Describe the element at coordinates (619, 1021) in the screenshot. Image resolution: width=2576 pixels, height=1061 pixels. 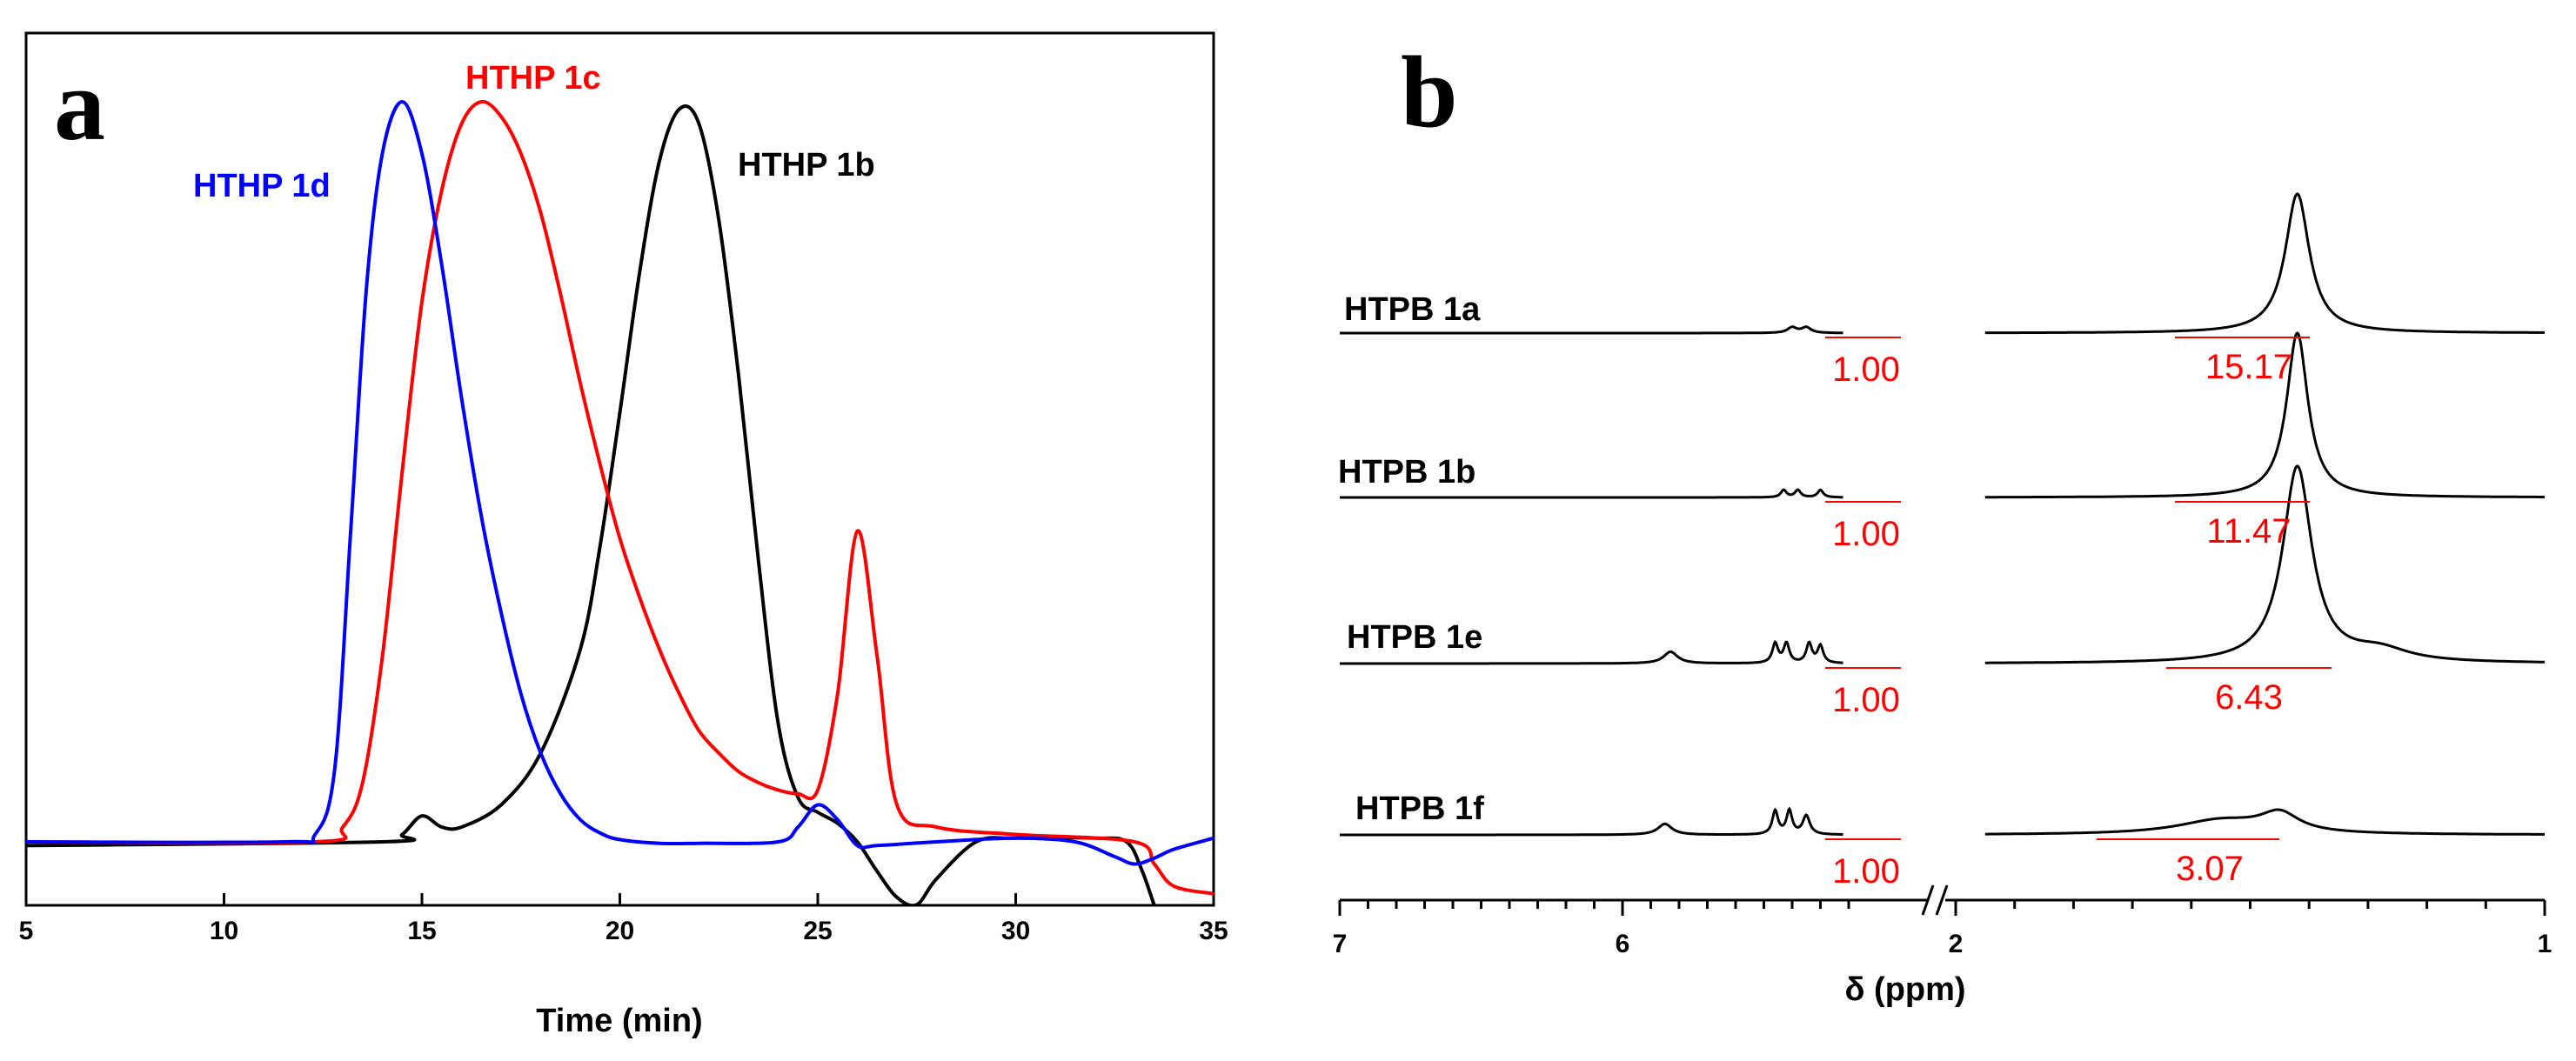
I see `panel-a-x-axis-title: Time (min)` at that location.